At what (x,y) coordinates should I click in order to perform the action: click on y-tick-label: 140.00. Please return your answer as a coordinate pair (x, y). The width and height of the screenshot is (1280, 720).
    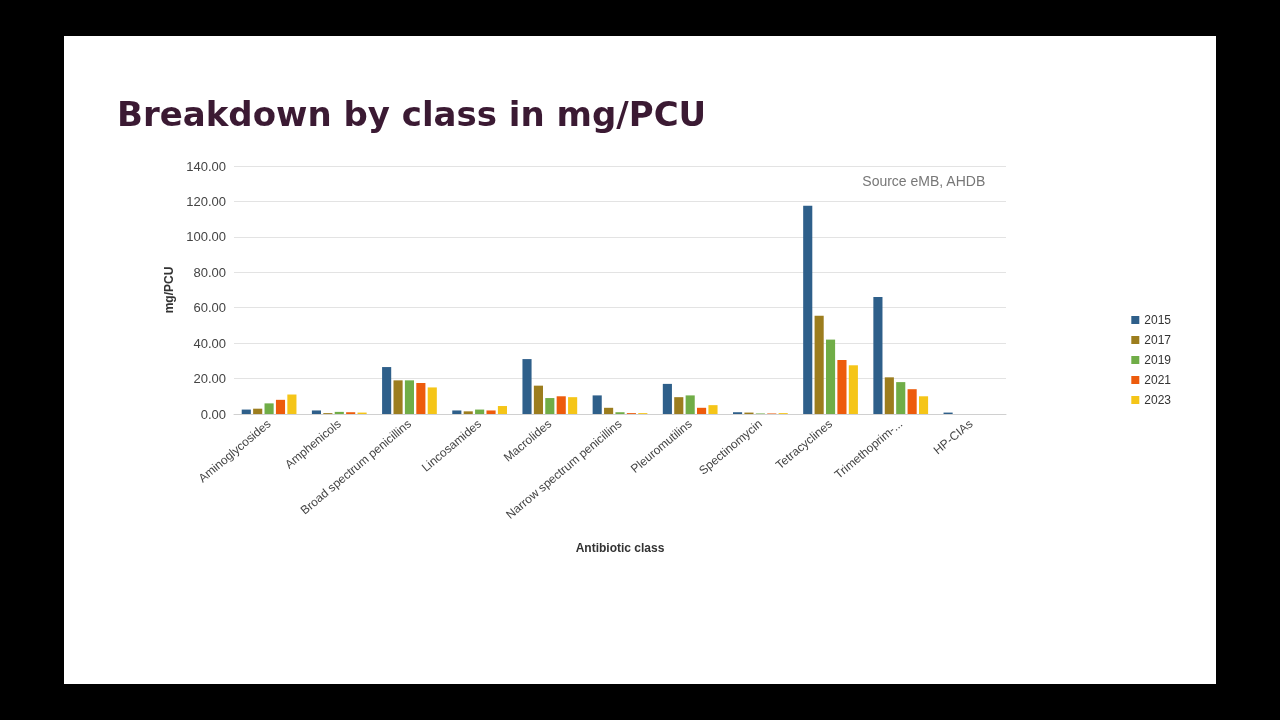
    Looking at the image, I should click on (206, 166).